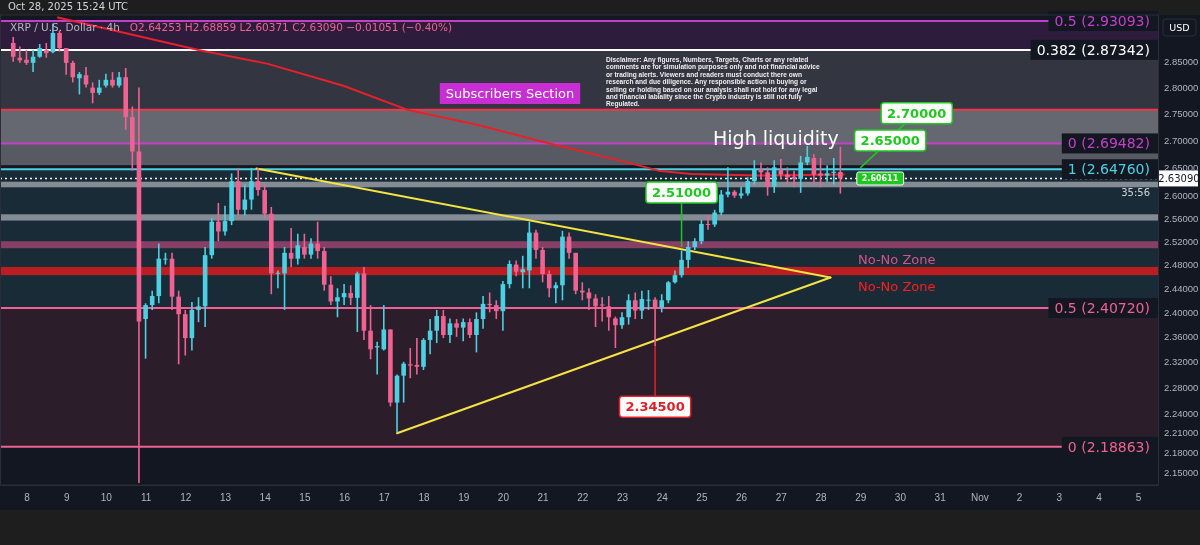 The width and height of the screenshot is (1200, 545). What do you see at coordinates (662, 498) in the screenshot?
I see `x-tick-label: 24` at bounding box center [662, 498].